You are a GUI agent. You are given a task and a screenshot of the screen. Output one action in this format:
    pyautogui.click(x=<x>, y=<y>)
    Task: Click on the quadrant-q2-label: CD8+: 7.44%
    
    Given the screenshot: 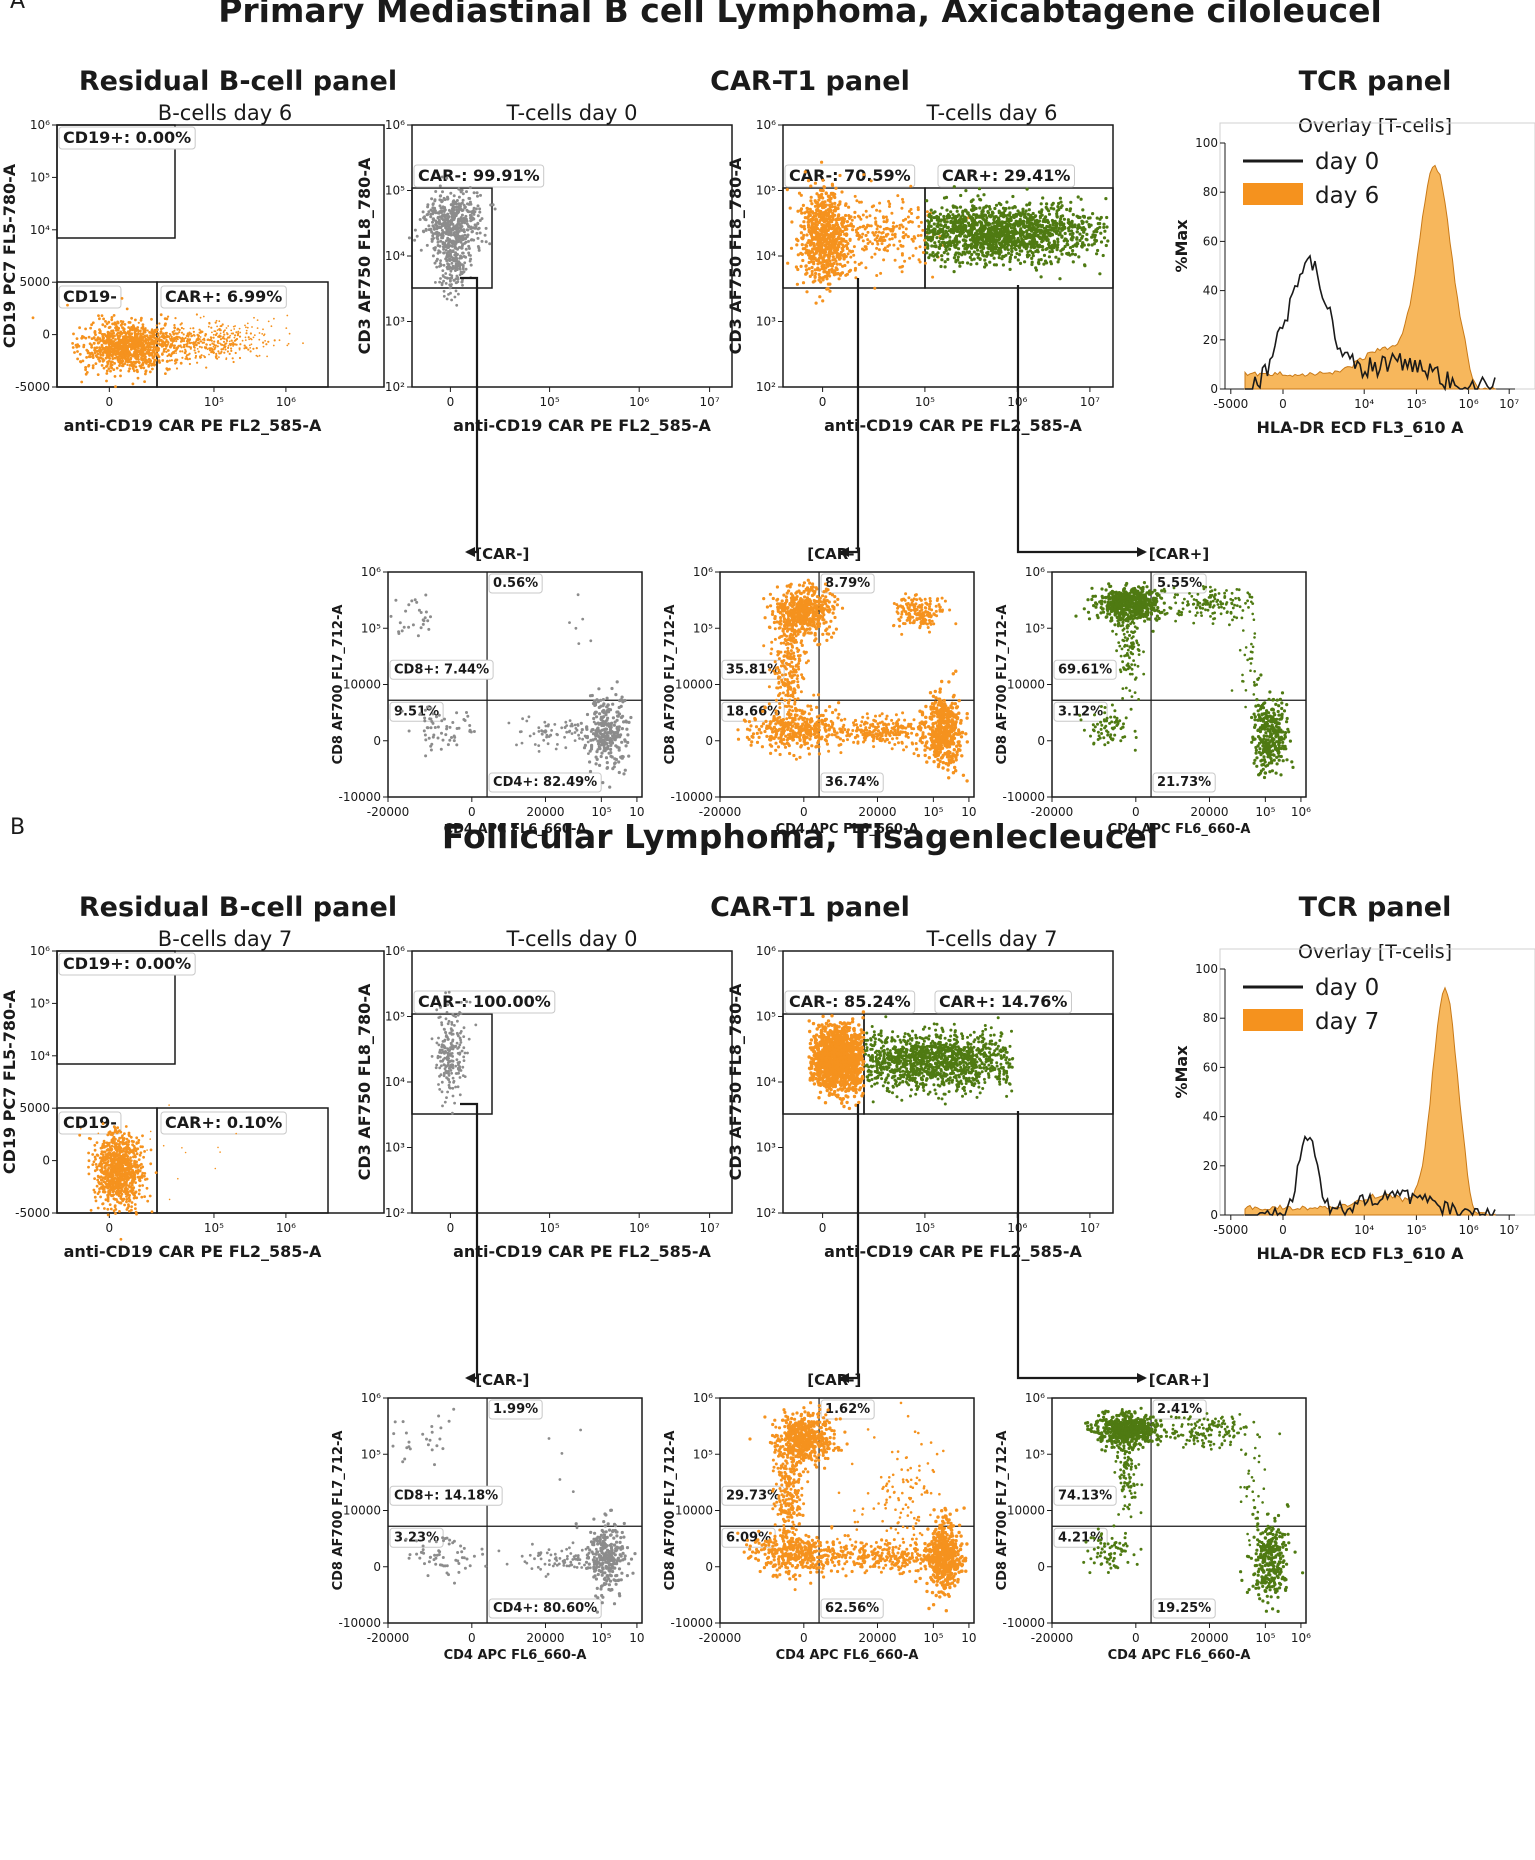 What is the action you would take?
    pyautogui.click(x=441, y=669)
    